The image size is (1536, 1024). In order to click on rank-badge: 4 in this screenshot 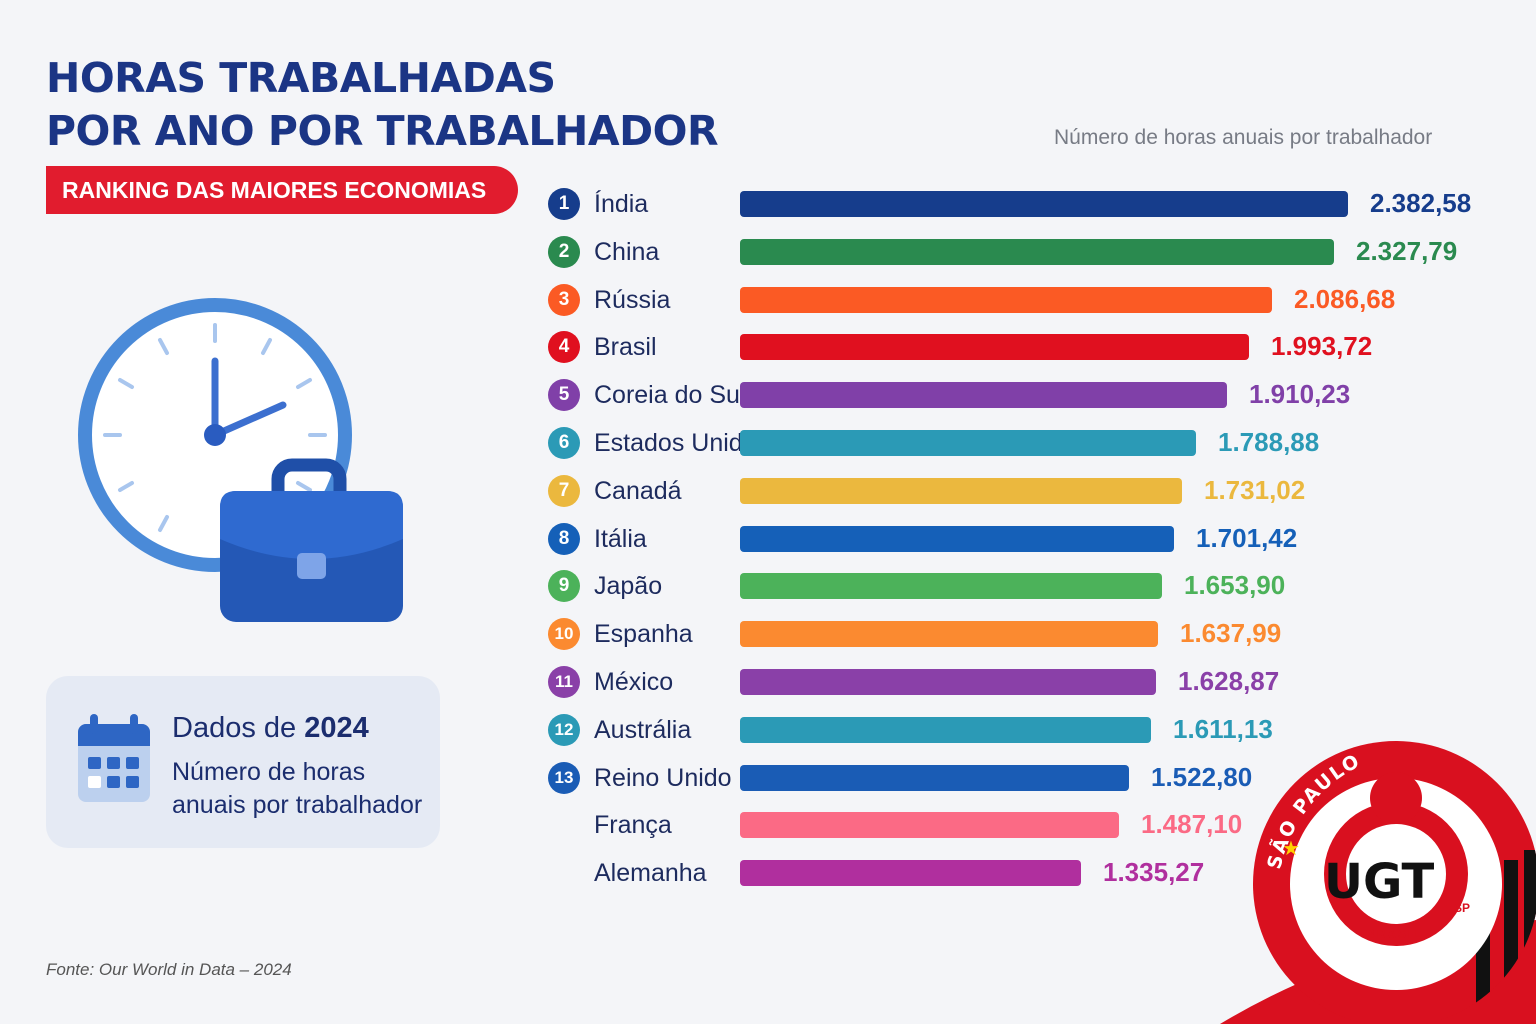, I will do `click(564, 347)`.